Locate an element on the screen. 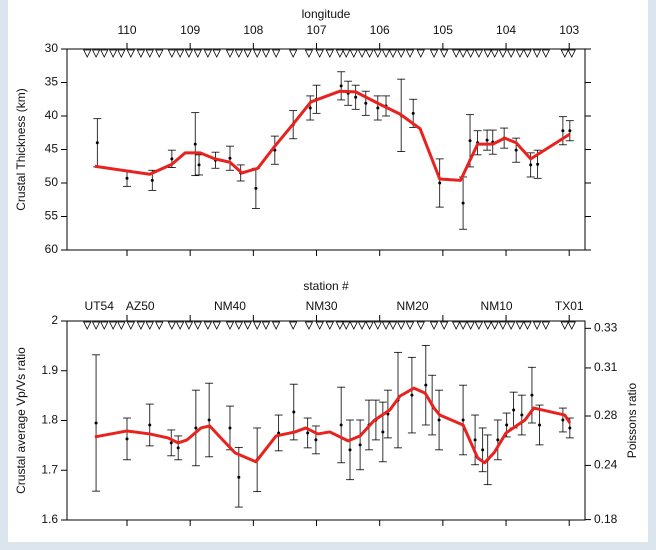 The image size is (656, 550). station-label: NM20 is located at coordinates (413, 306).